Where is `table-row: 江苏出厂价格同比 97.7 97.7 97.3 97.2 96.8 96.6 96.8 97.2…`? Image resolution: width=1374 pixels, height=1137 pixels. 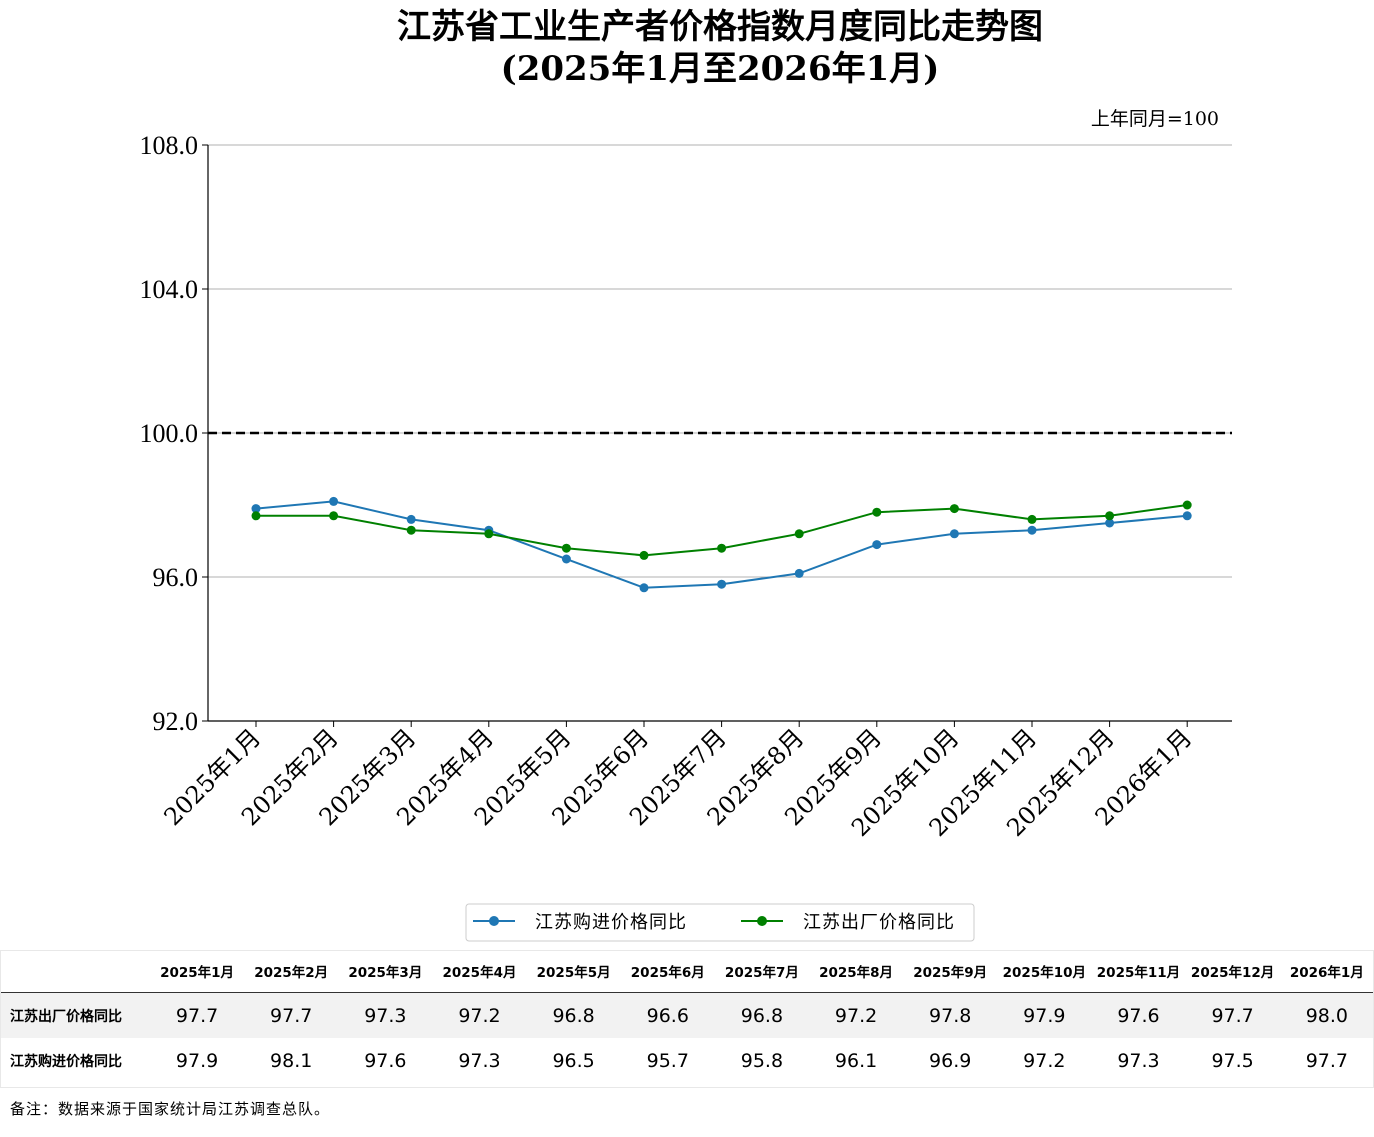
table-row: 江苏出厂价格同比 97.7 97.7 97.3 97.2 96.8 96.6 96.8 97.2… is located at coordinates (687, 1015).